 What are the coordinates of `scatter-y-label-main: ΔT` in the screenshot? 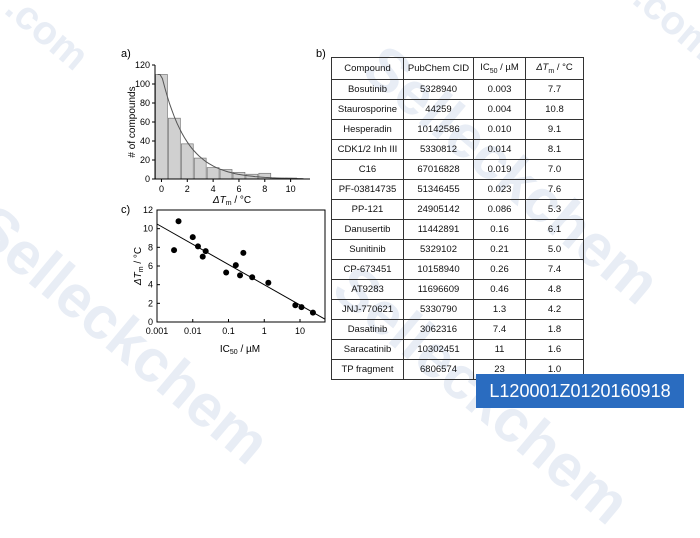 It's located at (138, 278).